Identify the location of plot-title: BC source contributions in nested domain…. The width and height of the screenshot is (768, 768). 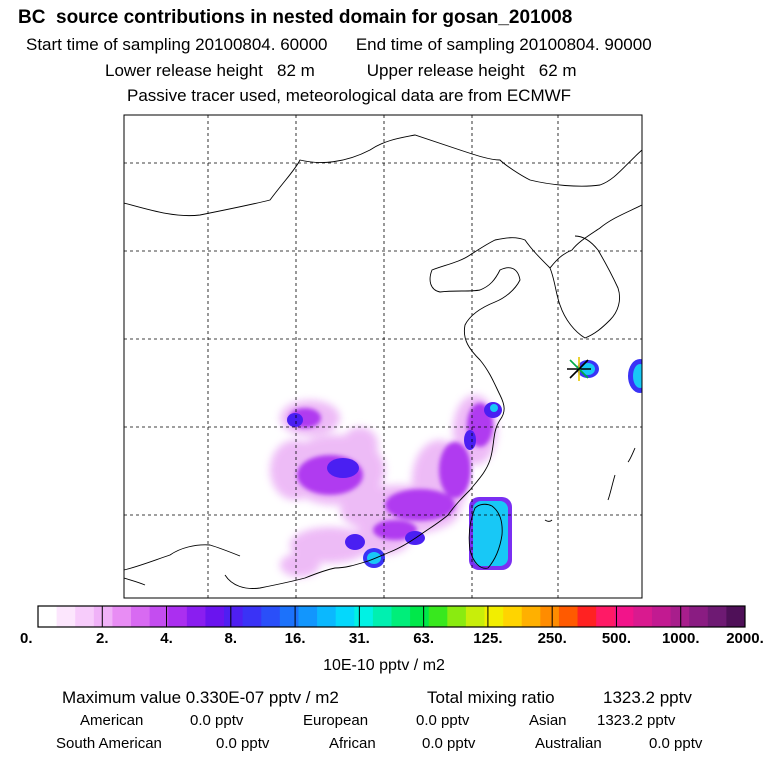
(295, 17).